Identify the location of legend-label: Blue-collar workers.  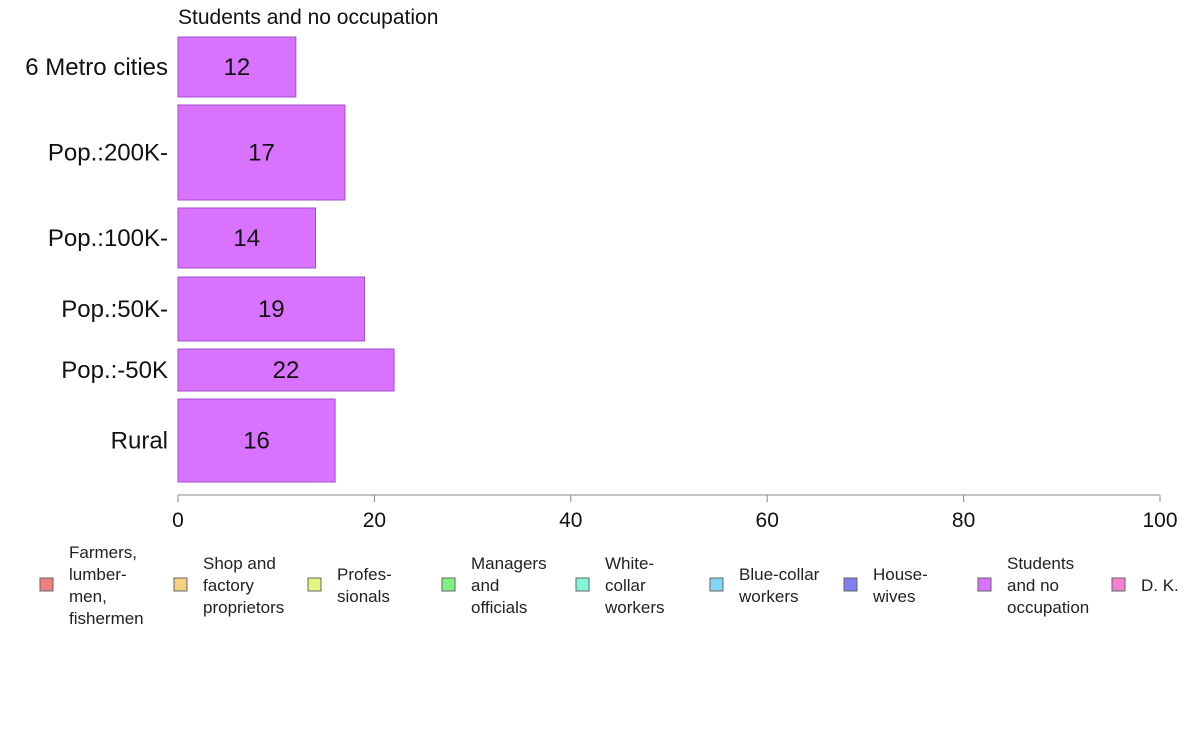
(779, 585).